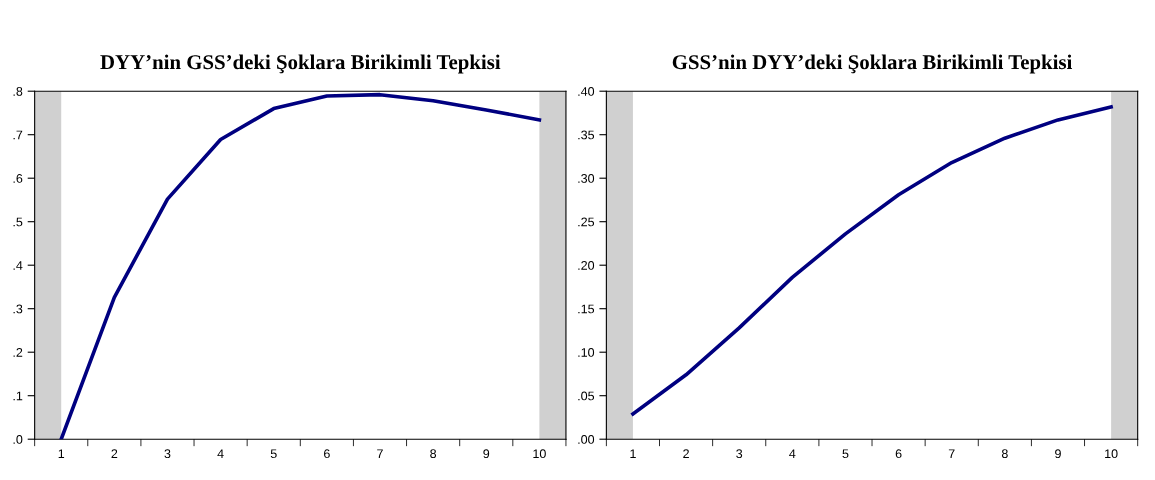 This screenshot has height=480, width=1155. I want to click on y-tick-label: .05, so click(586, 396).